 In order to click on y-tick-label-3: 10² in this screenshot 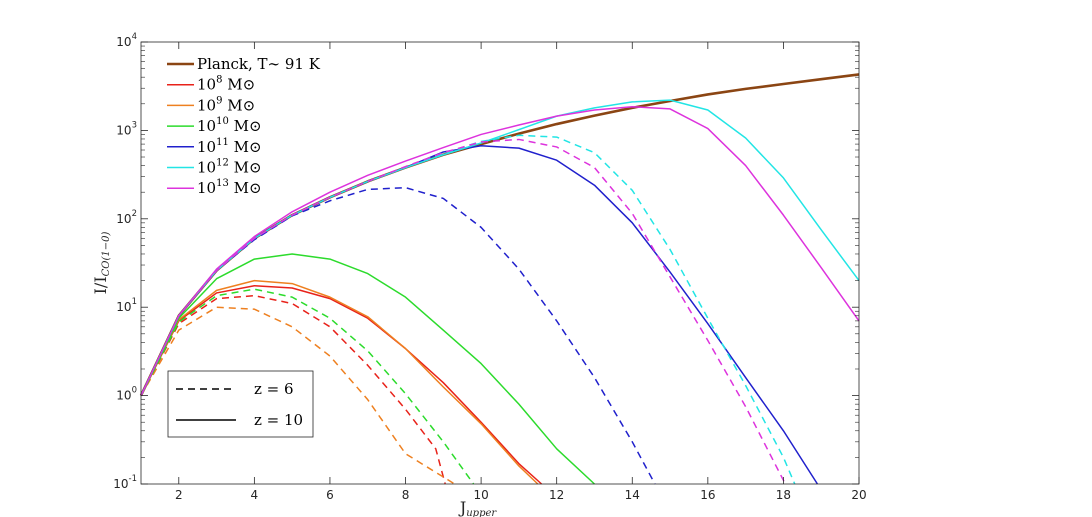, I will do `click(126, 217)`.